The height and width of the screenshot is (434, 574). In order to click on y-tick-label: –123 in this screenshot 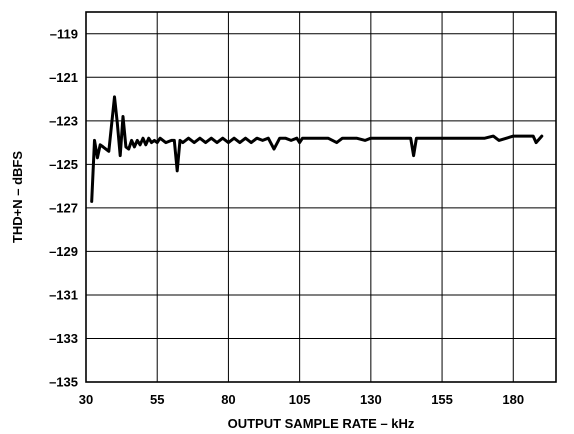, I will do `click(63, 120)`.